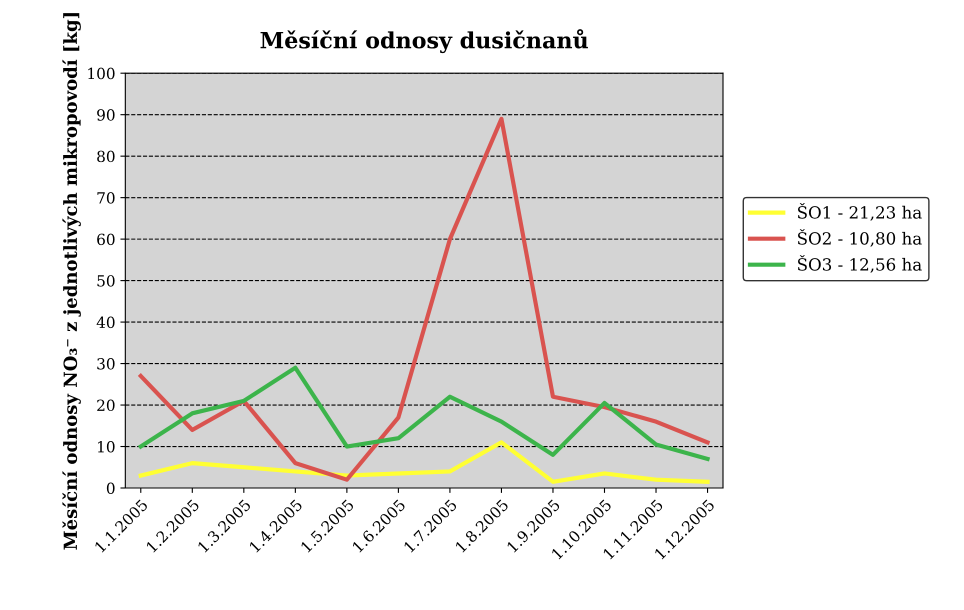 The image size is (964, 610). I want to click on y-tick-label: 100, so click(101, 74).